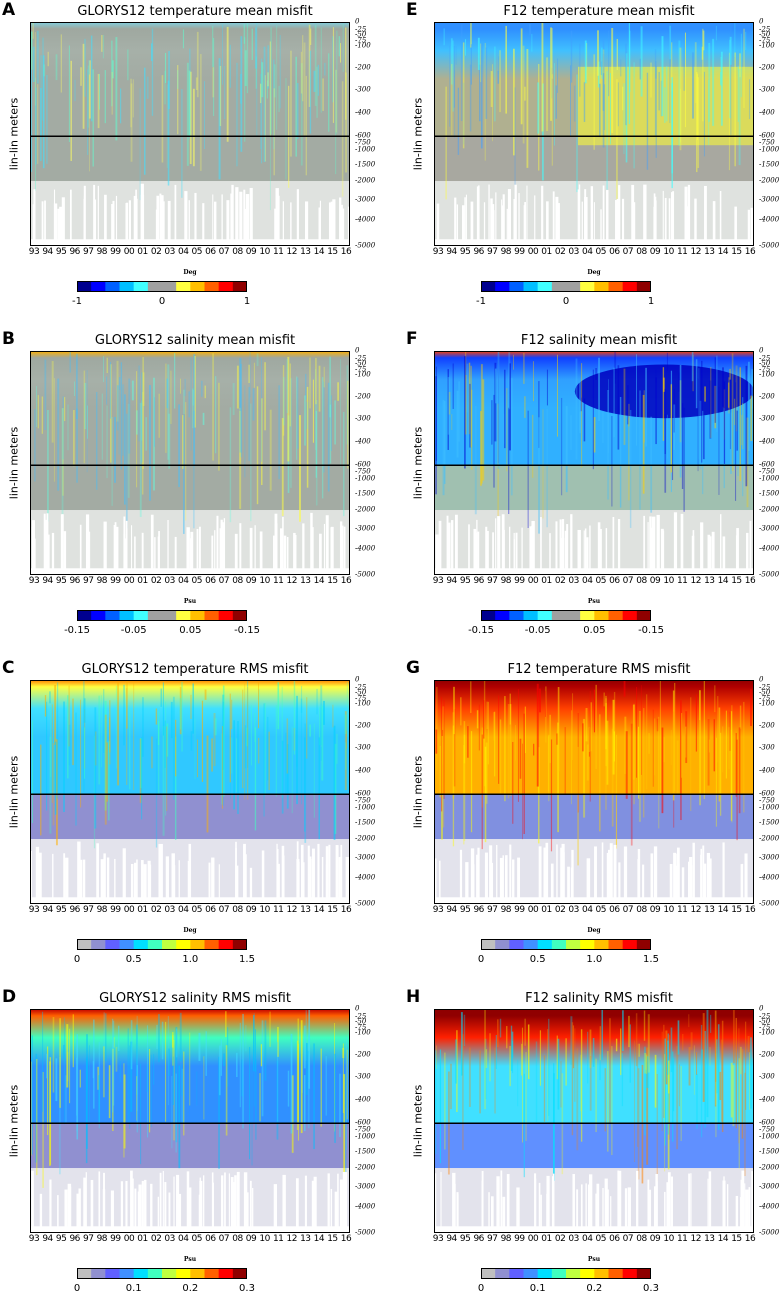 This screenshot has width=782, height=1311. Describe the element at coordinates (492, 910) in the screenshot. I see `year-tick-label: 97` at that location.